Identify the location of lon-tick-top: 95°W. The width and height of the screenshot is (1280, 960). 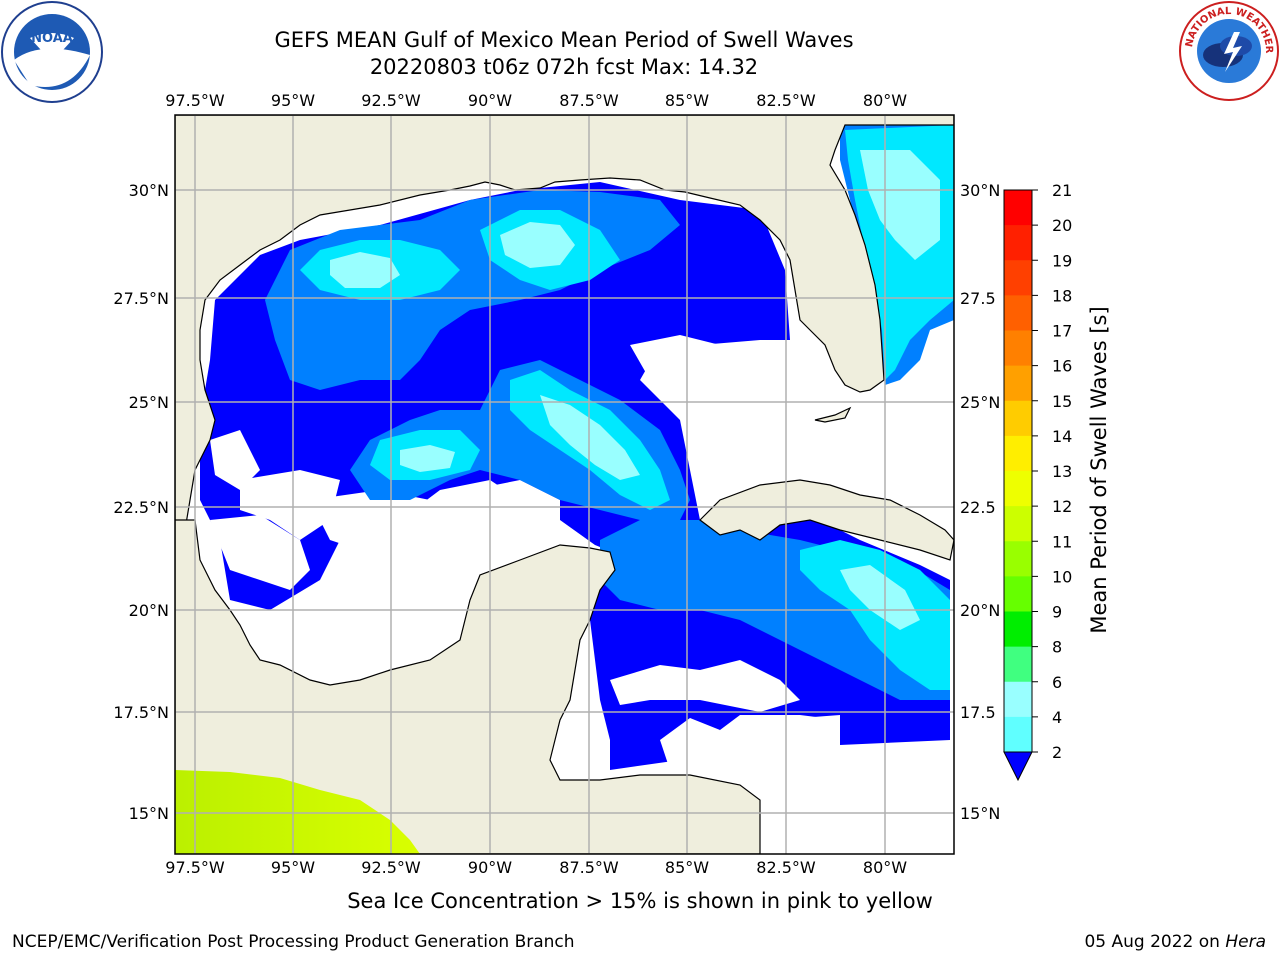
(293, 100).